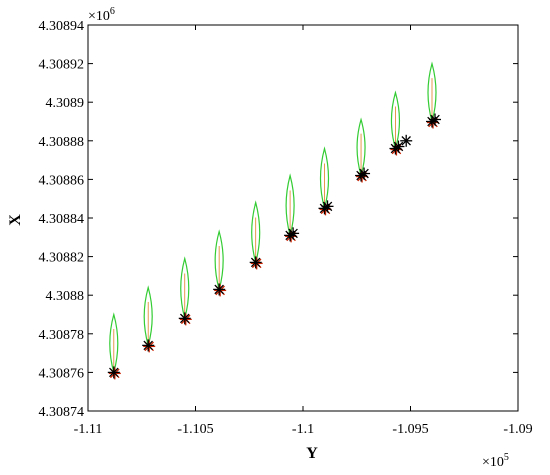 The height and width of the screenshot is (475, 550). I want to click on x-tick-label: -1.09, so click(517, 429).